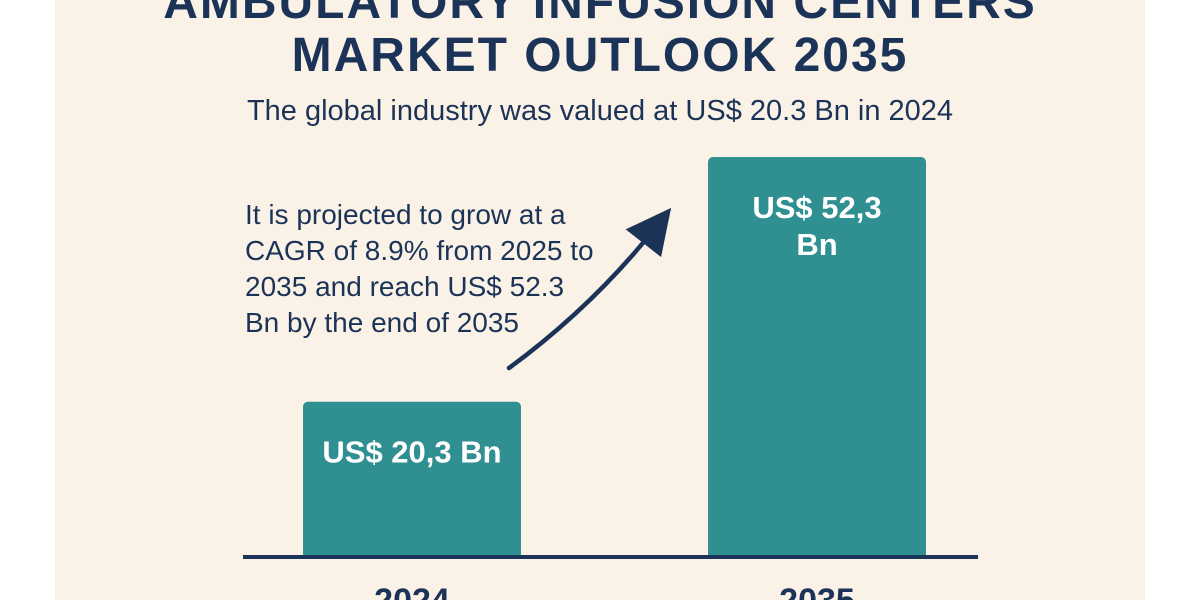  What do you see at coordinates (600, 55) in the screenshot?
I see `title-line-2: MARKET OUTLOOK 2035` at bounding box center [600, 55].